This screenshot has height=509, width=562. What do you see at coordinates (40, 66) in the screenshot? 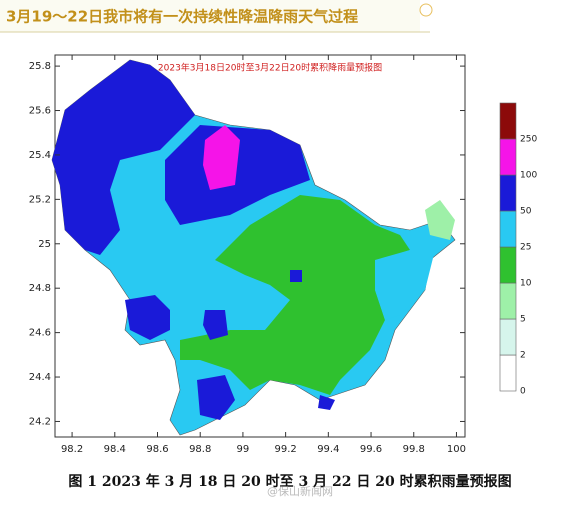
I see `y-tick-label: 25.8` at bounding box center [40, 66].